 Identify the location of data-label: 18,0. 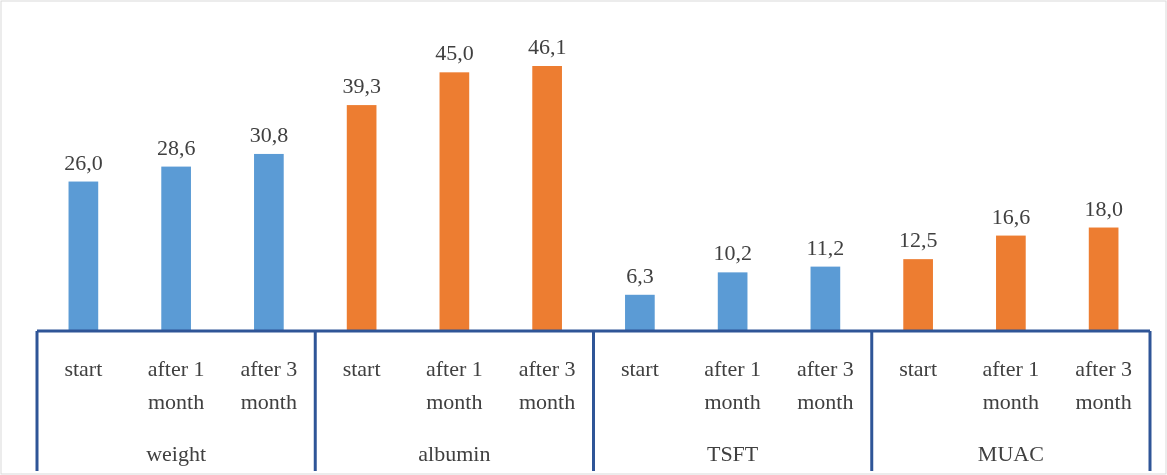
(1103, 208).